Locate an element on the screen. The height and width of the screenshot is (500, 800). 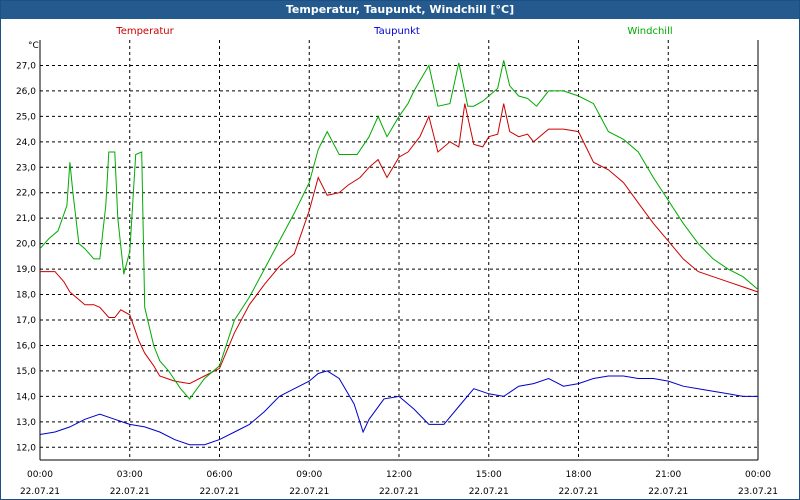
y-tick-label: 18,0 is located at coordinates (26, 296).